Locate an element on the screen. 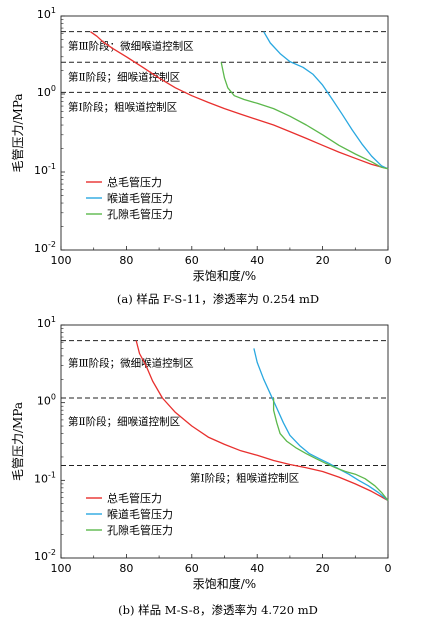  stage-label: 第Ⅱ阶段；细喉道控制区 is located at coordinates (124, 421).